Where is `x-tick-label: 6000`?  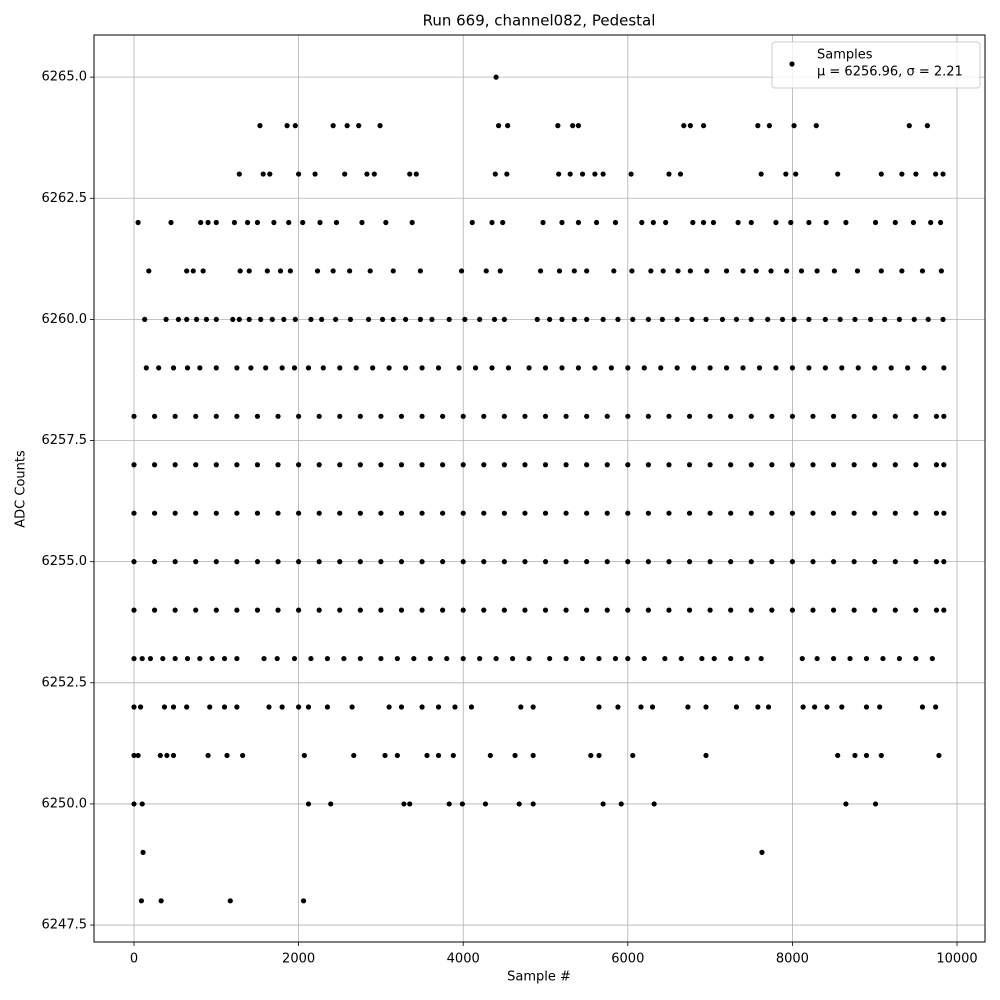 x-tick-label: 6000 is located at coordinates (627, 959).